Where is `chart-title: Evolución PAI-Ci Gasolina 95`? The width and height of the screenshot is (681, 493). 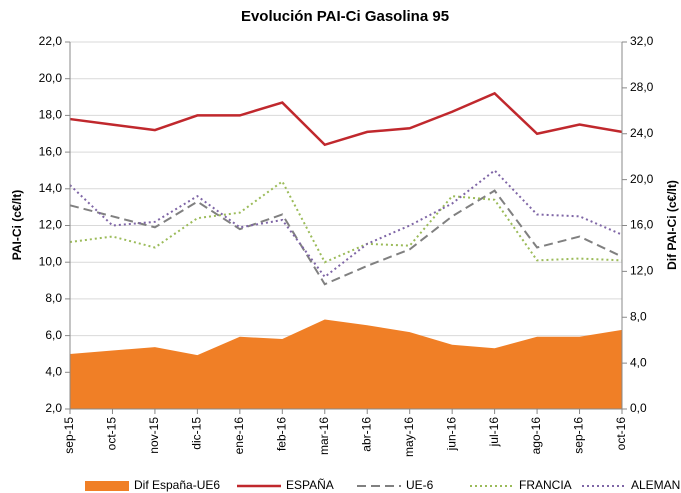 chart-title: Evolución PAI-Ci Gasolina 95 is located at coordinates (345, 16).